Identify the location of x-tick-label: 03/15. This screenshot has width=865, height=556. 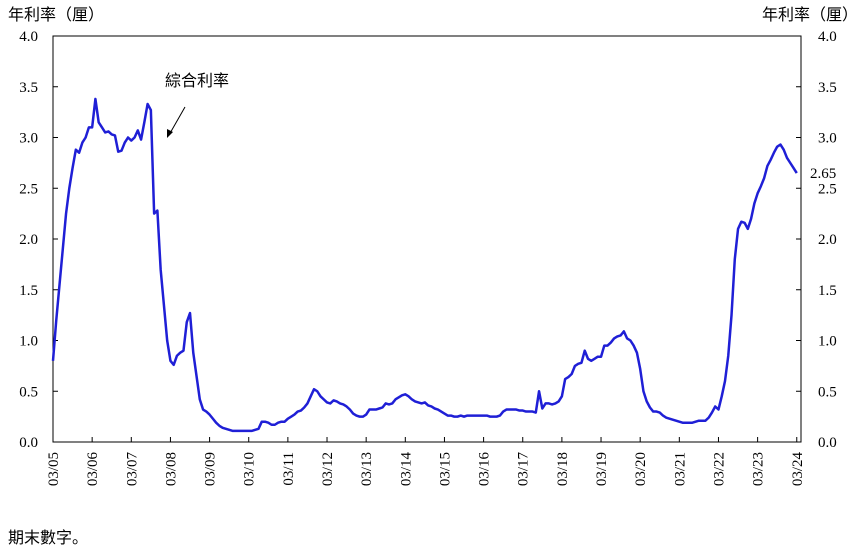
(445, 469).